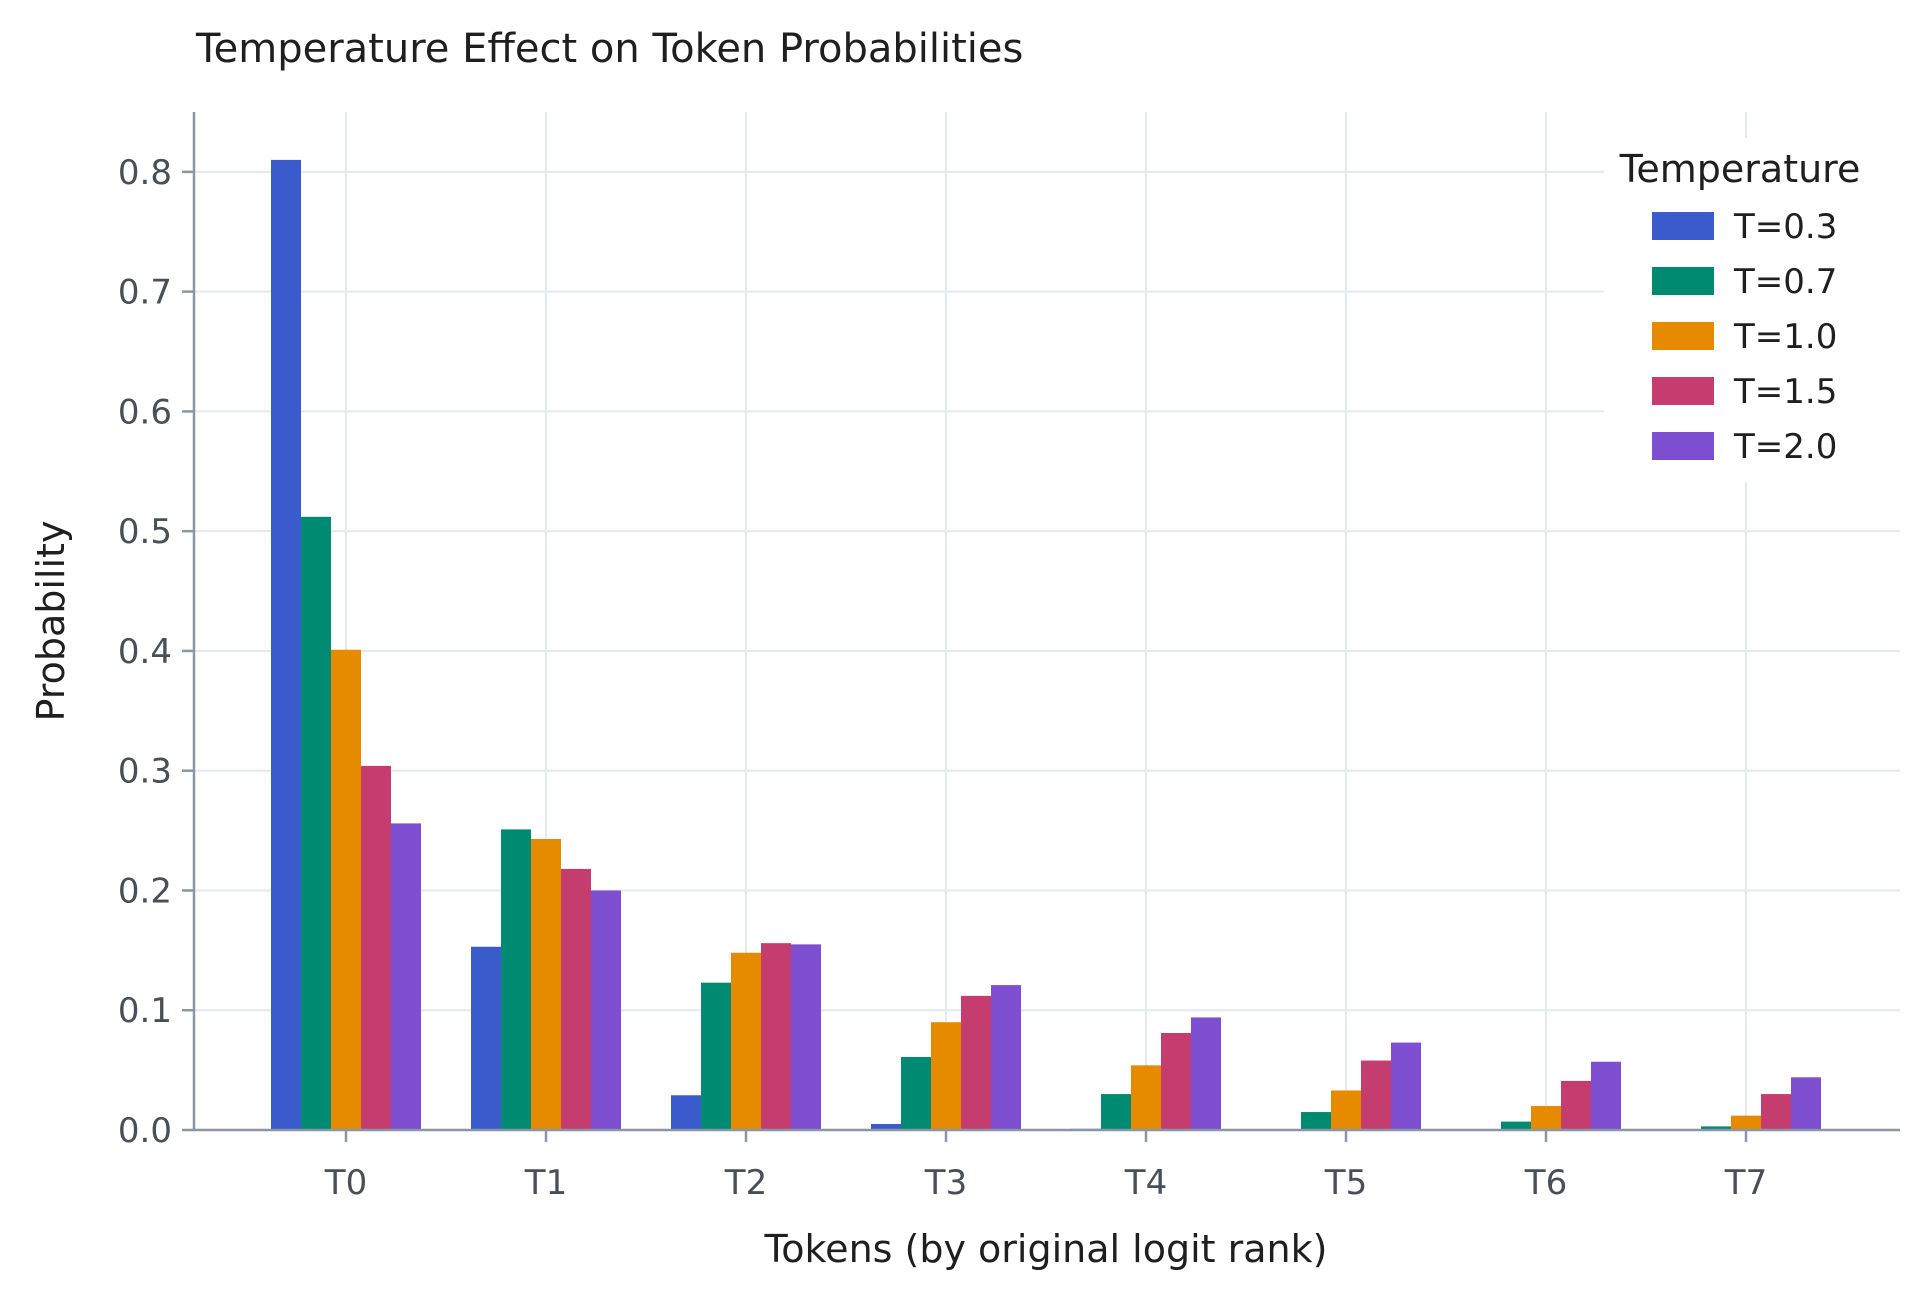 Image resolution: width=1920 pixels, height=1296 pixels. Describe the element at coordinates (776, 1036) in the screenshot. I see `bar-t-1-5-t2` at that location.